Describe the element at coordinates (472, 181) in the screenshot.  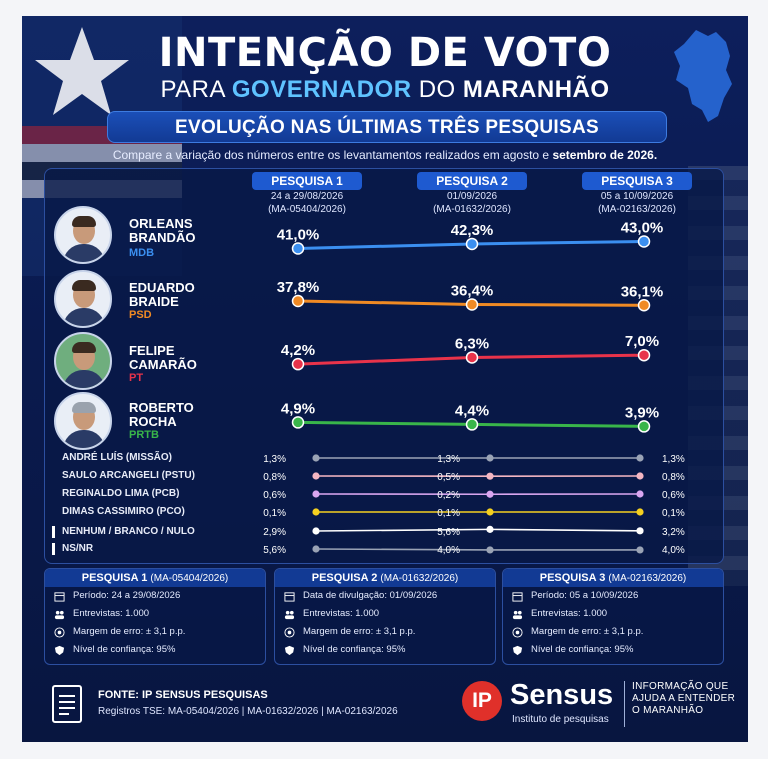
I see `poll-label: PESQUISA 2` at that location.